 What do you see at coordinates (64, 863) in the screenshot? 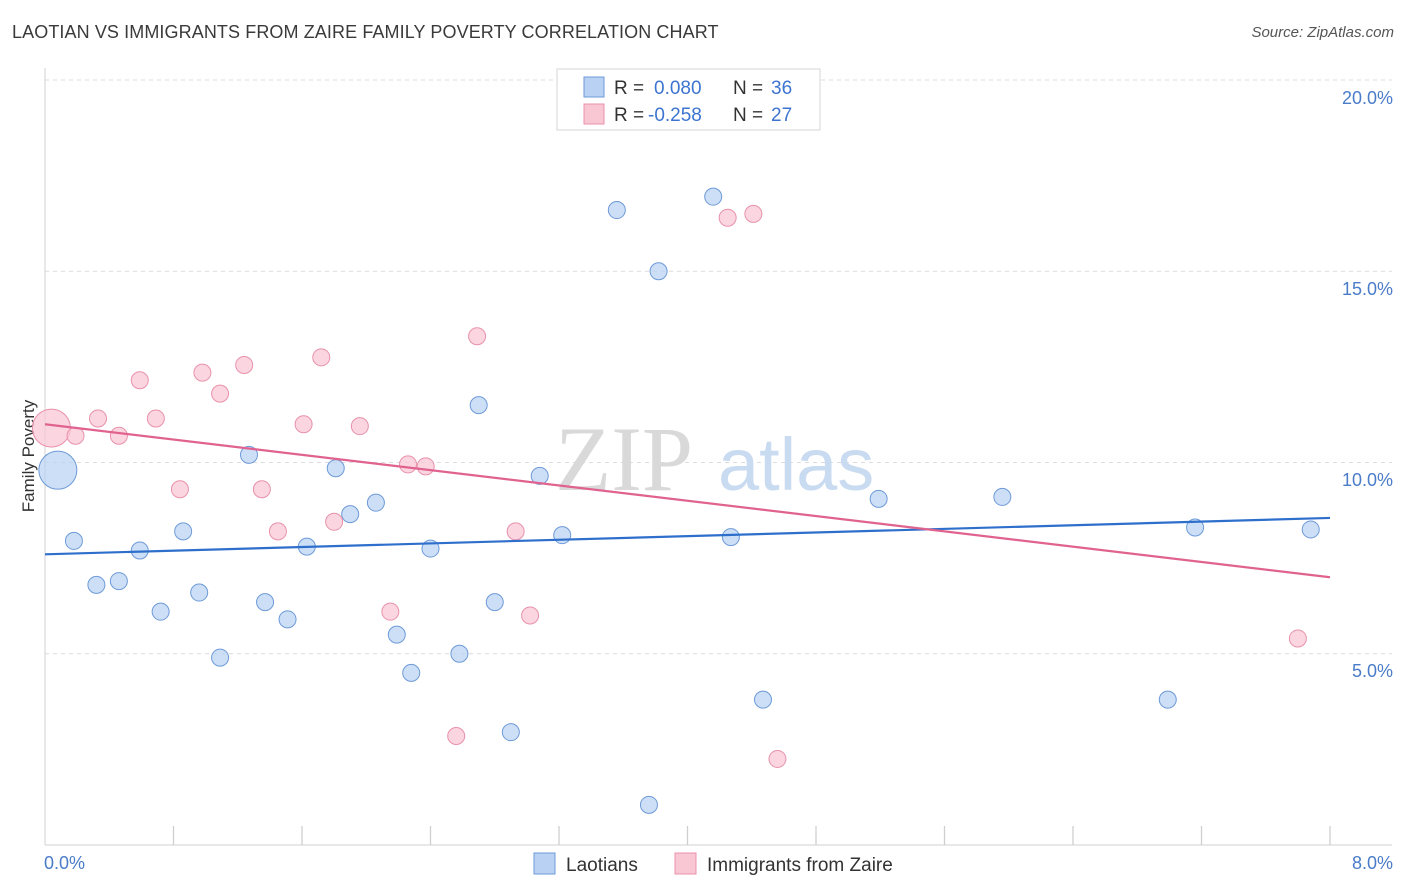
I see `x-tick-label-min: 0.0%` at bounding box center [64, 863].